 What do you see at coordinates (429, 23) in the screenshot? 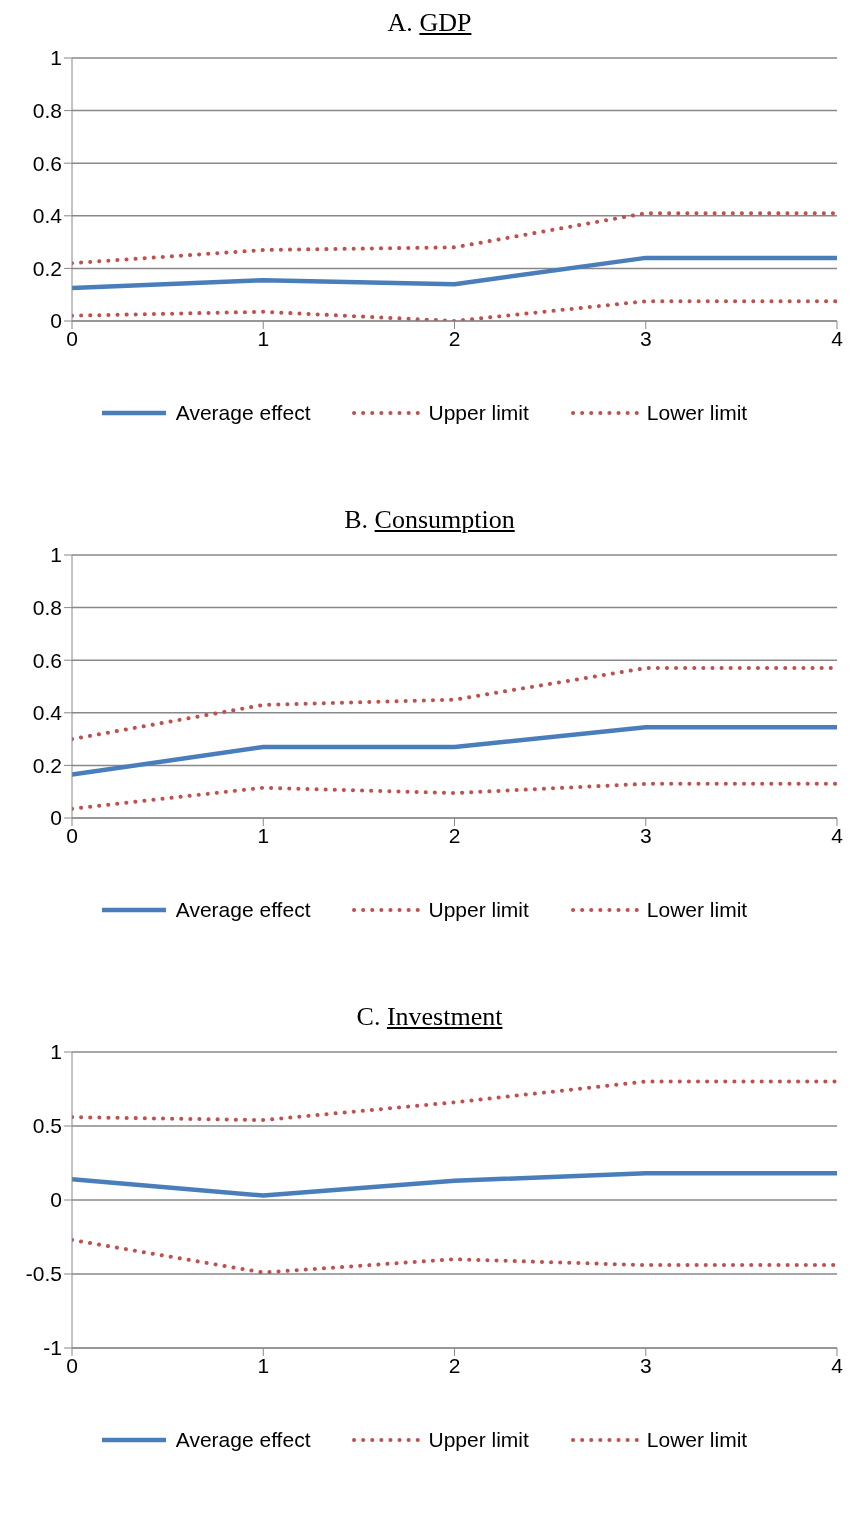
I see `chart-title: A. GDP` at bounding box center [429, 23].